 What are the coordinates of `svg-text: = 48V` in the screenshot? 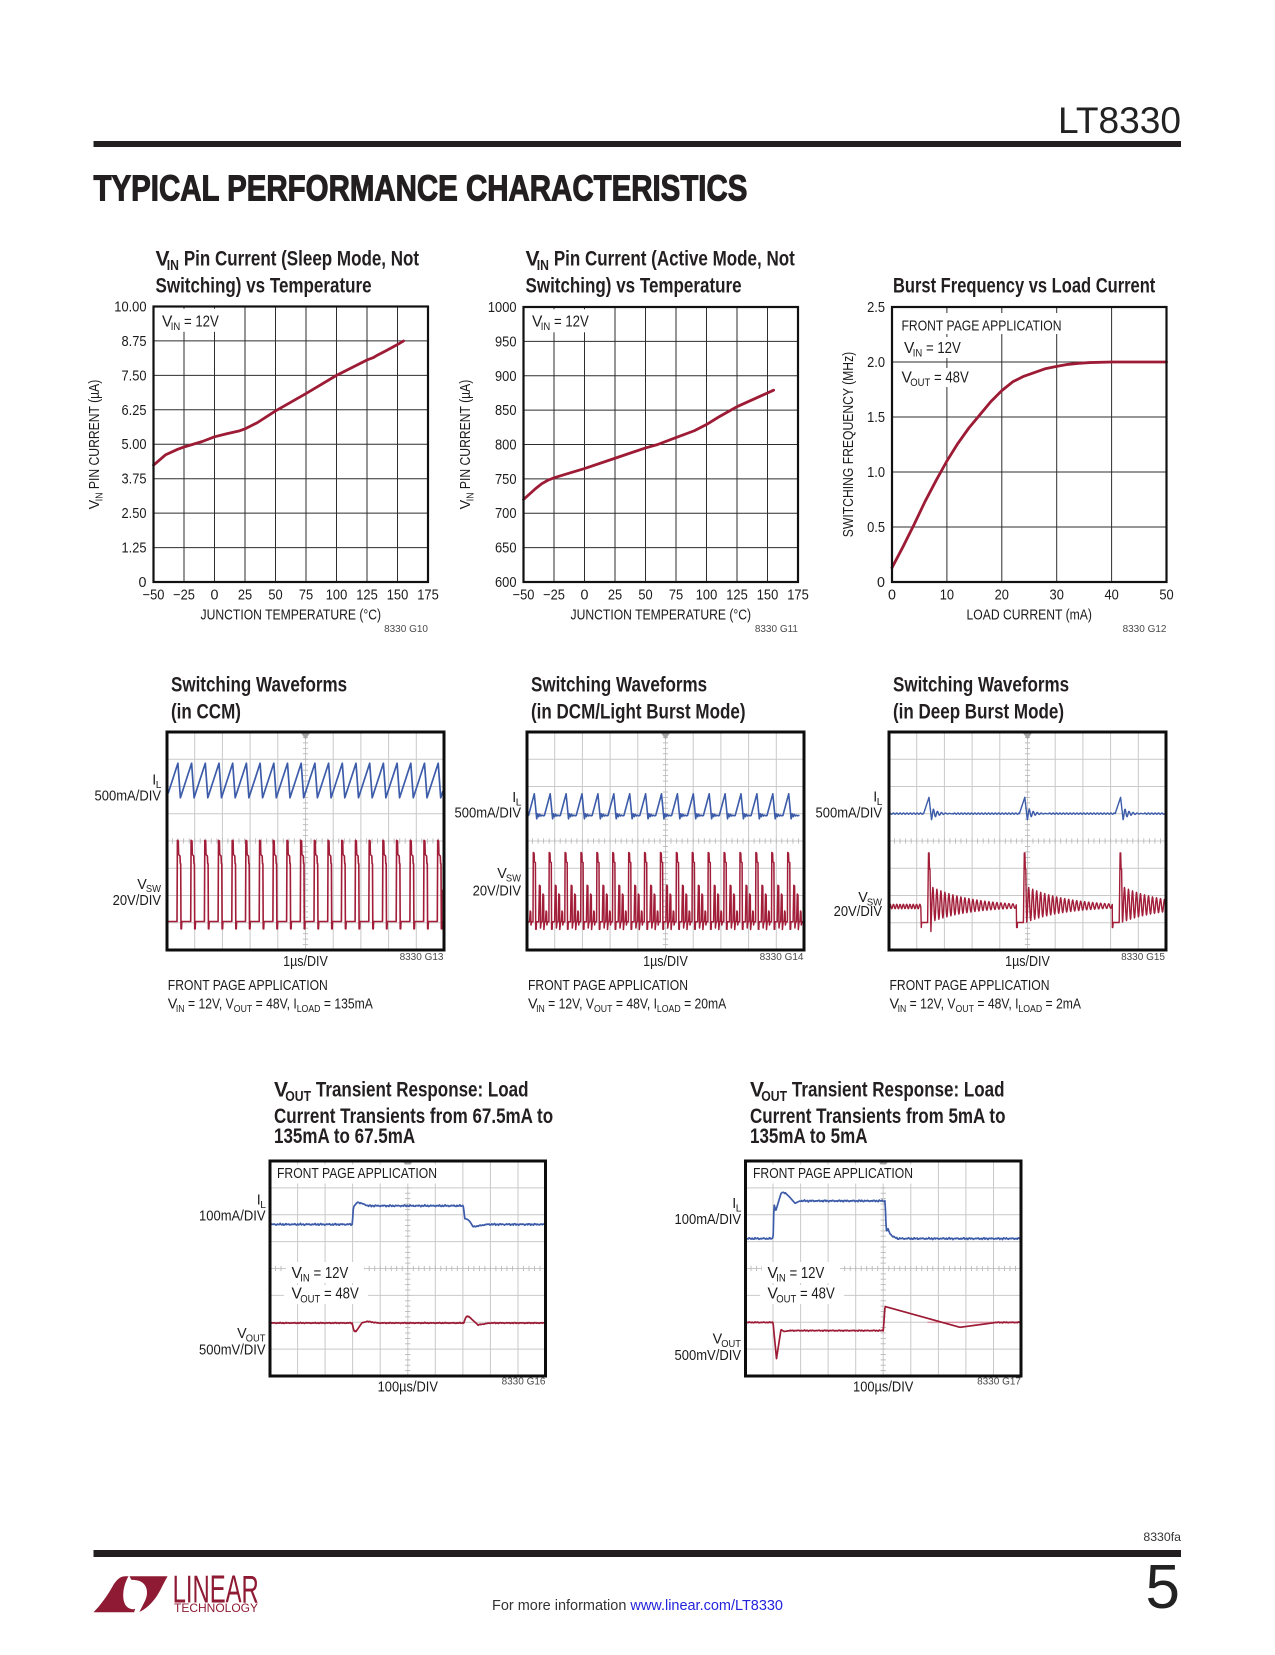 It's located at (949, 378).